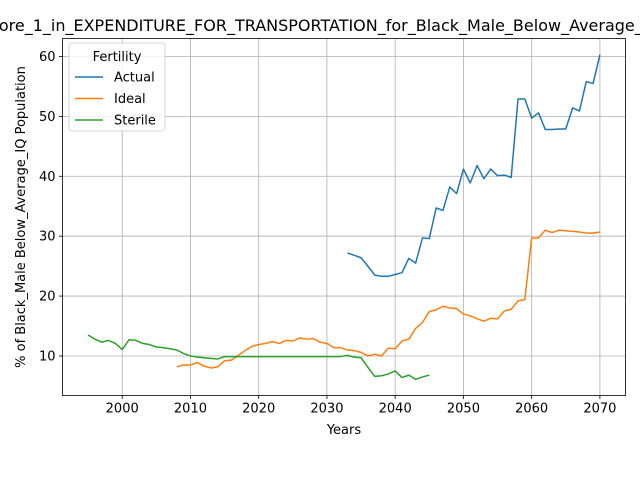 The image size is (640, 480). I want to click on legend: Fertility Actual Ideal Sterile, so click(117, 87).